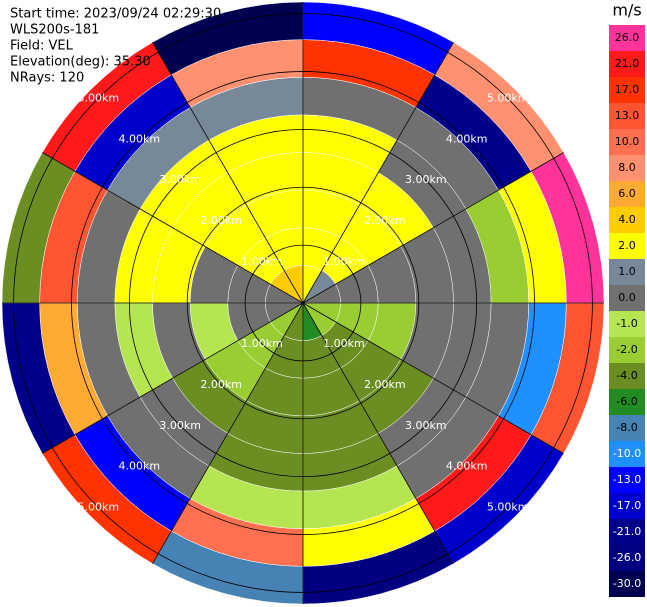 The height and width of the screenshot is (607, 647). I want to click on info-line: NRays: 120, so click(47, 78).